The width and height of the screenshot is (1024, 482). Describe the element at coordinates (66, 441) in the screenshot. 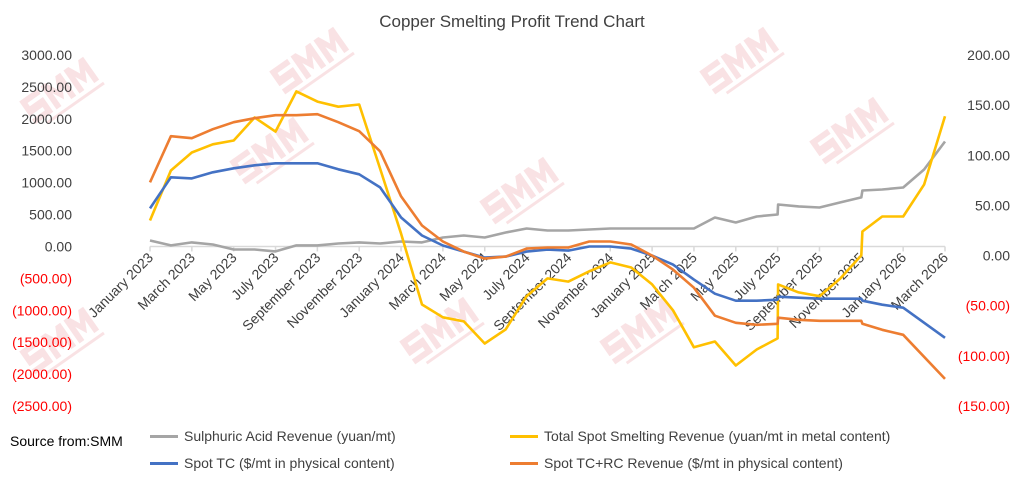

I see `source-note: Source from:SMM` at that location.